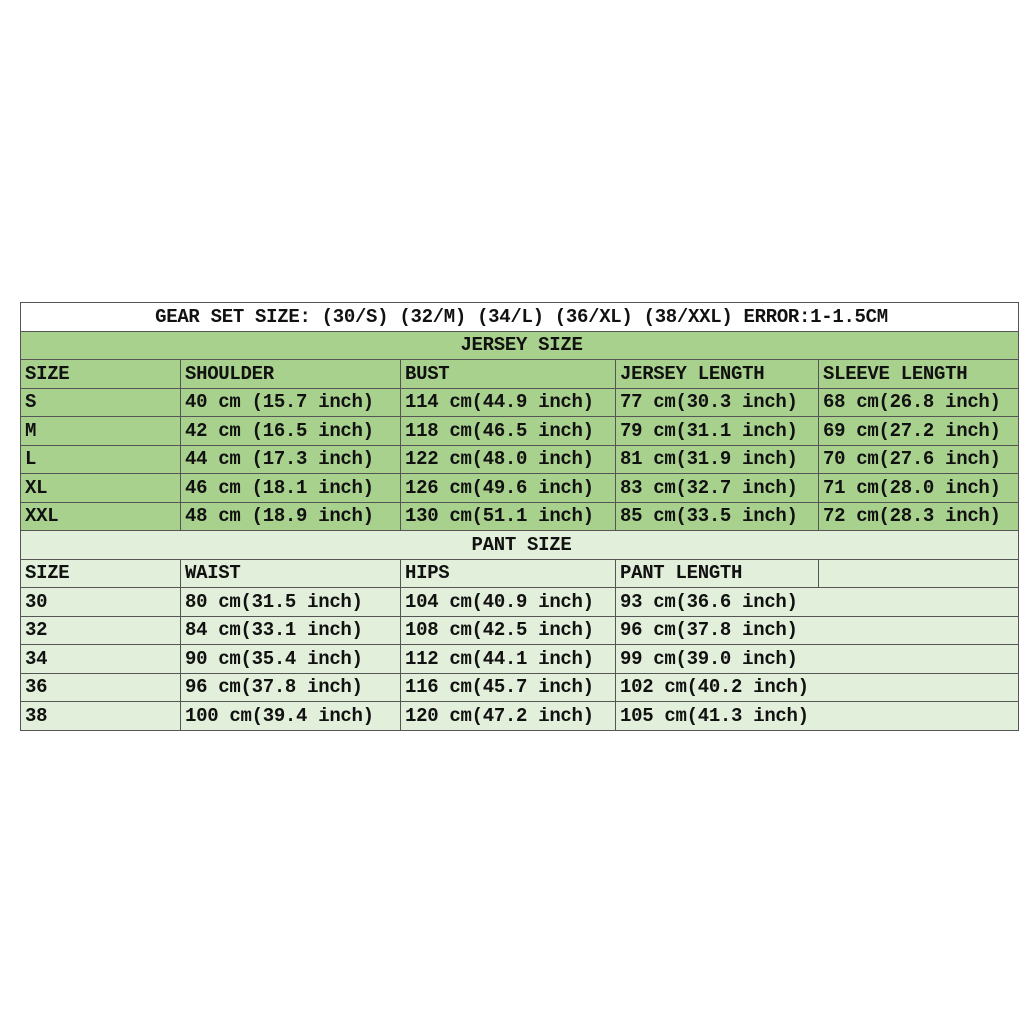  I want to click on cell: 105 cm(41.3 inch), so click(817, 716).